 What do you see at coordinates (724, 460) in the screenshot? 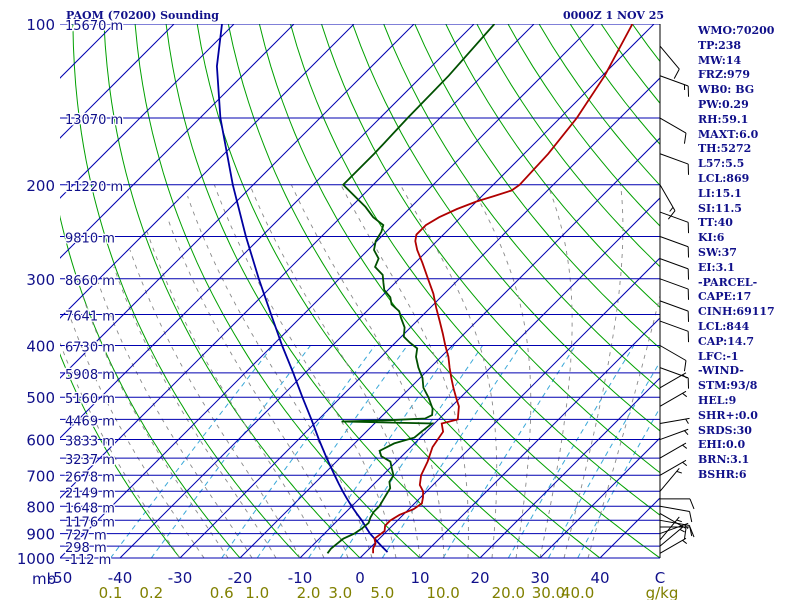
I see `index-item: BRN:3.1` at bounding box center [724, 460].